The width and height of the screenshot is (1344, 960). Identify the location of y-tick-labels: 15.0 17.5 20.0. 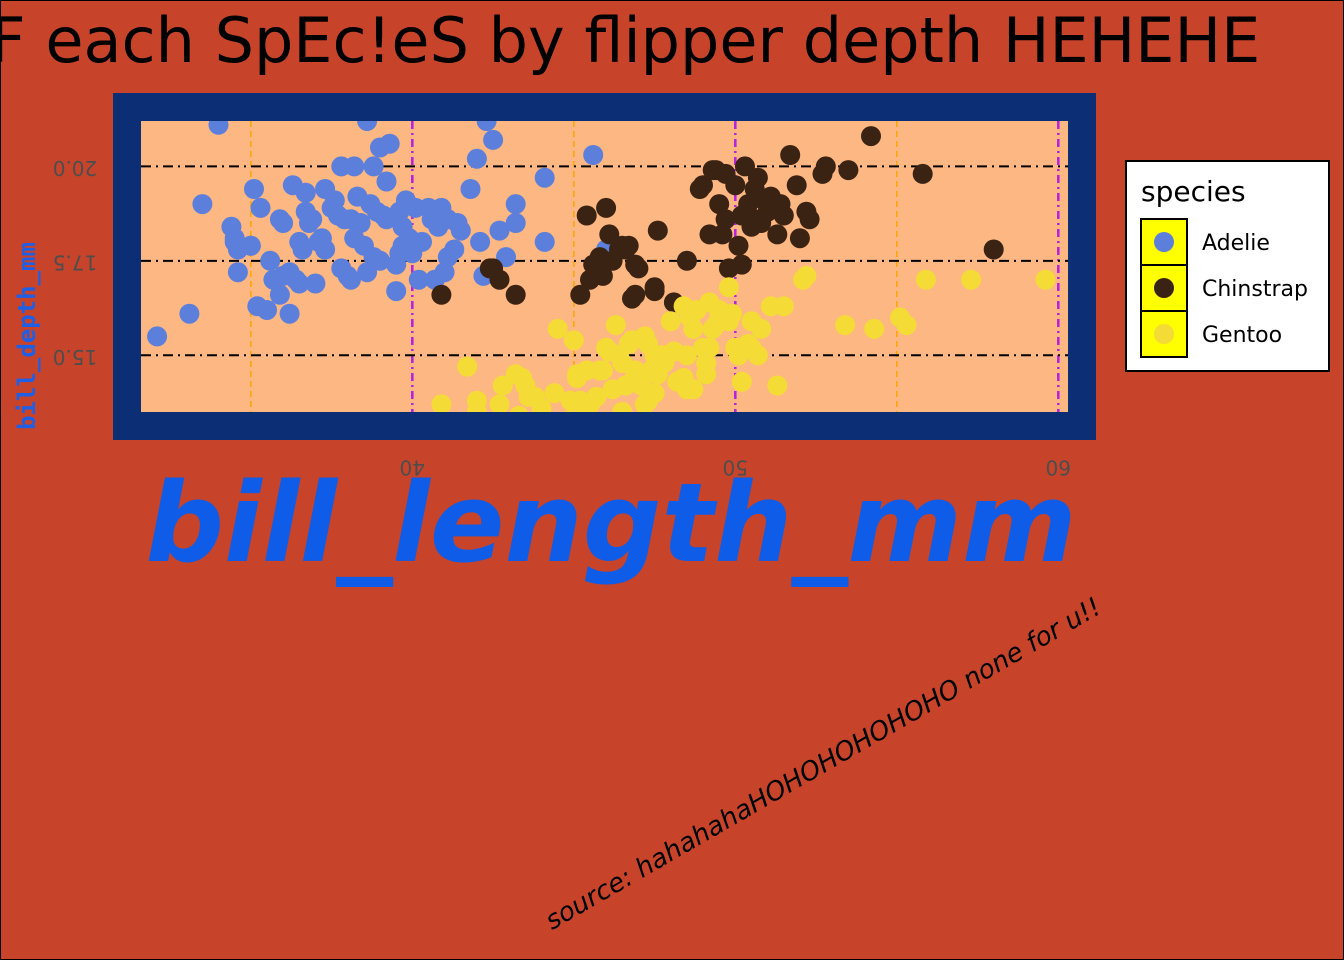
(75, 262).